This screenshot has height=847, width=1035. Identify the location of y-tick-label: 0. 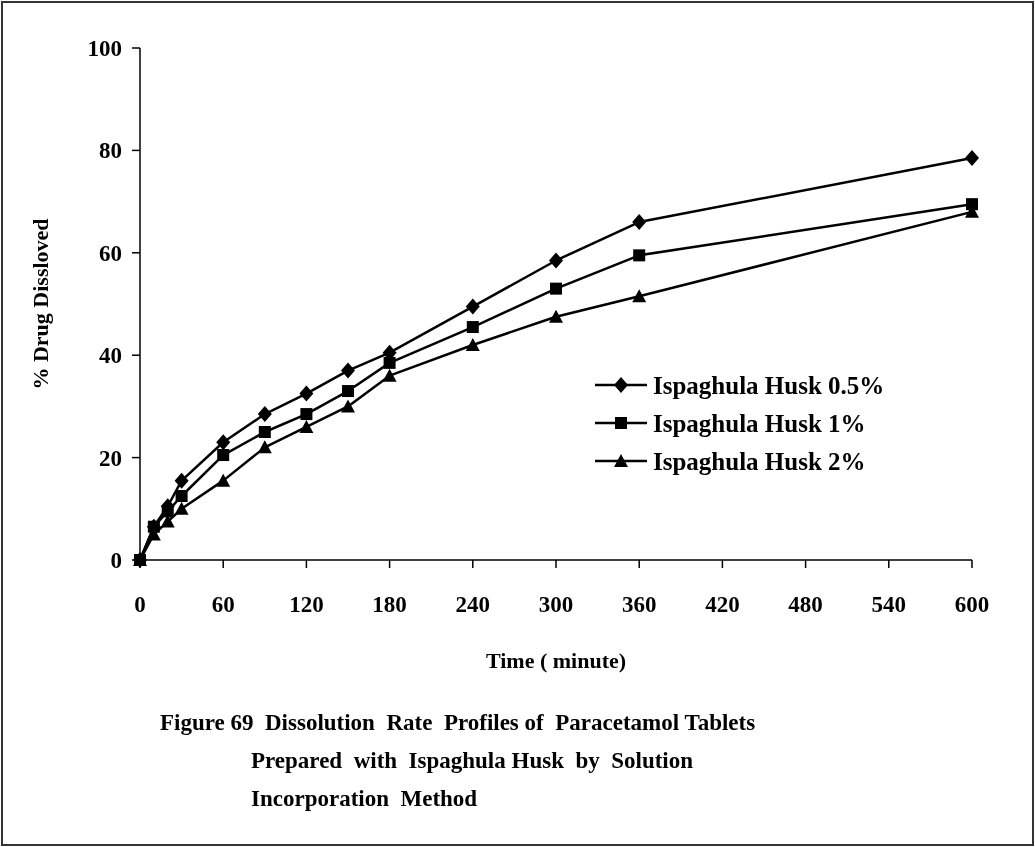
(116, 560).